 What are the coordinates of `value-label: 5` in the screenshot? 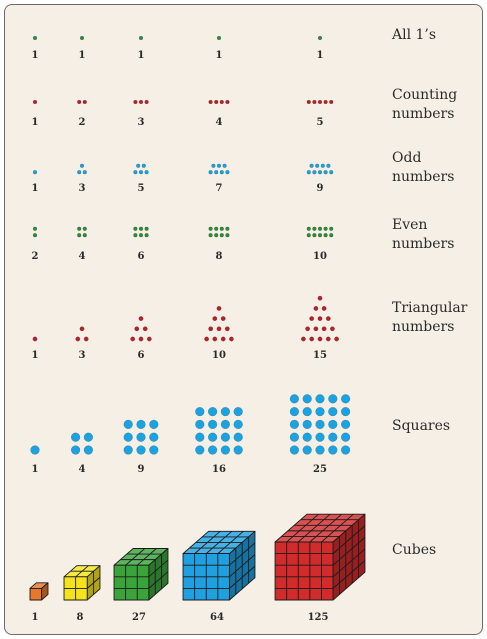 It's located at (141, 188).